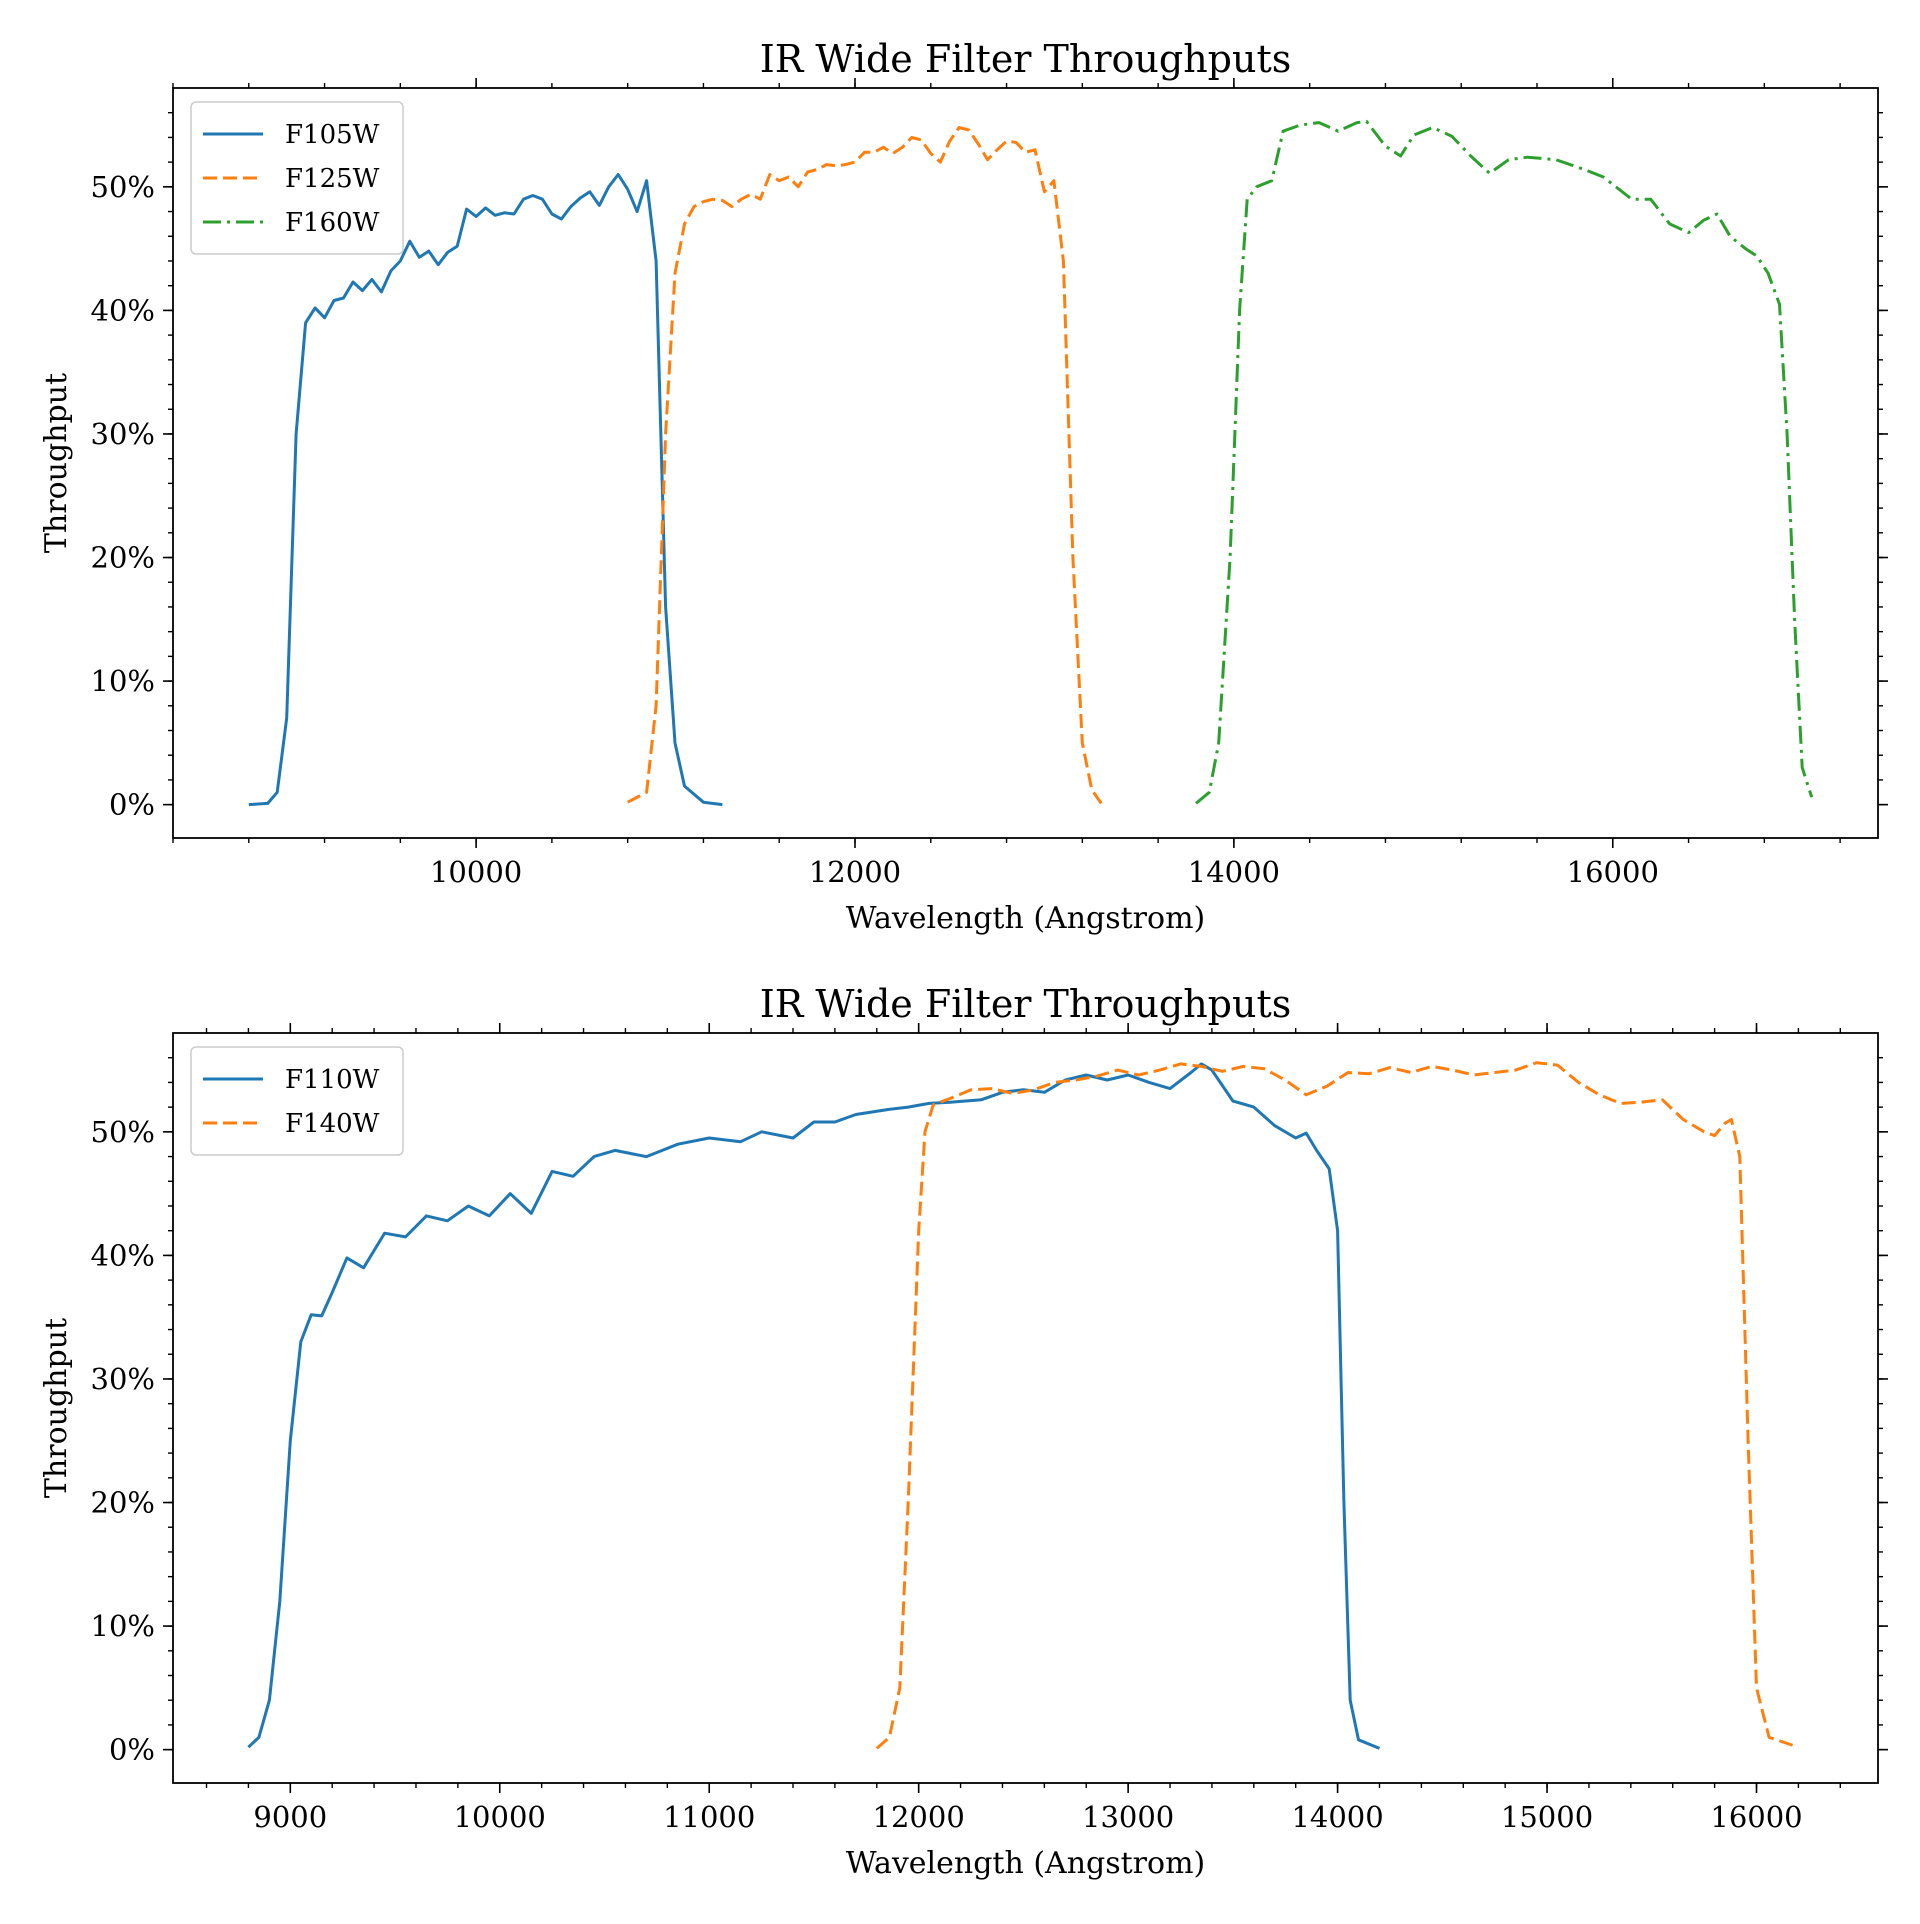 The height and width of the screenshot is (1924, 1920). I want to click on legend-label: F110W, so click(332, 1080).